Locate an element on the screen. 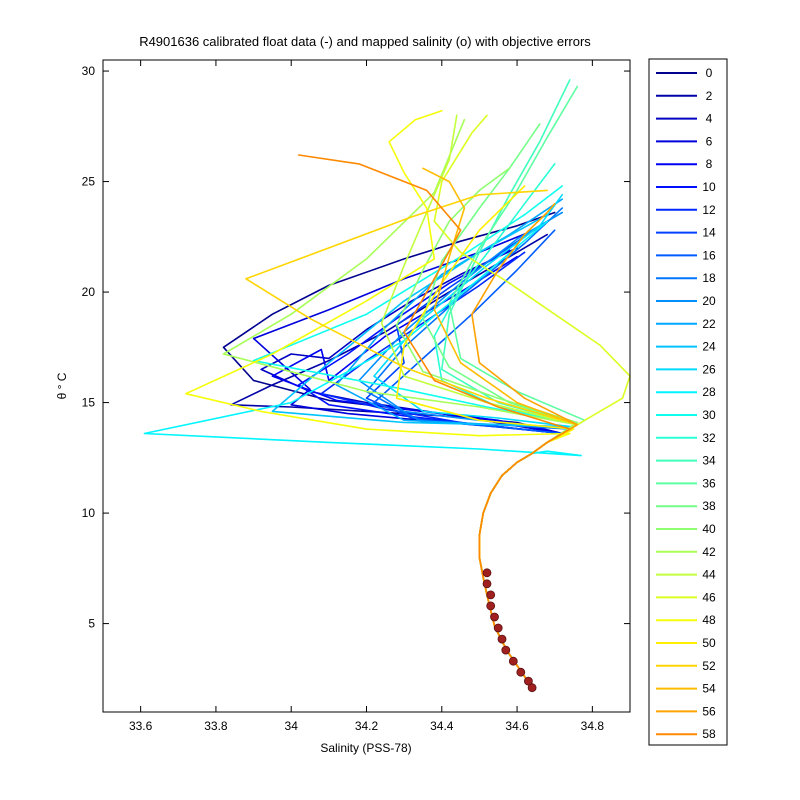 The height and width of the screenshot is (800, 800). x-tick-label: 33.8 is located at coordinates (216, 726).